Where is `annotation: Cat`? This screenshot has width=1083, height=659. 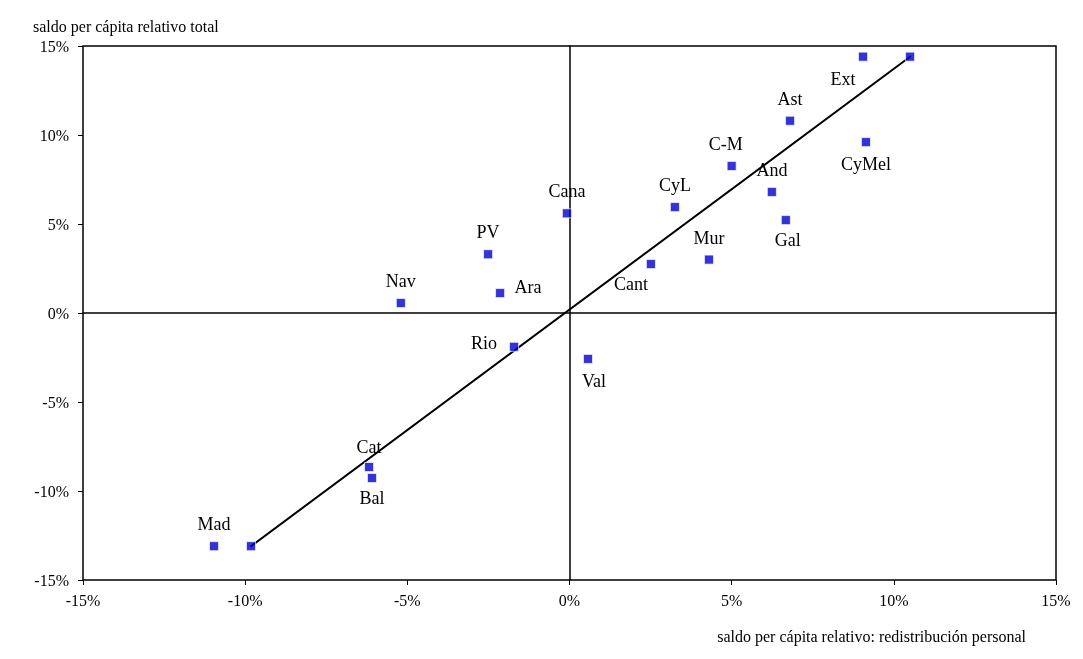 annotation: Cat is located at coordinates (369, 446).